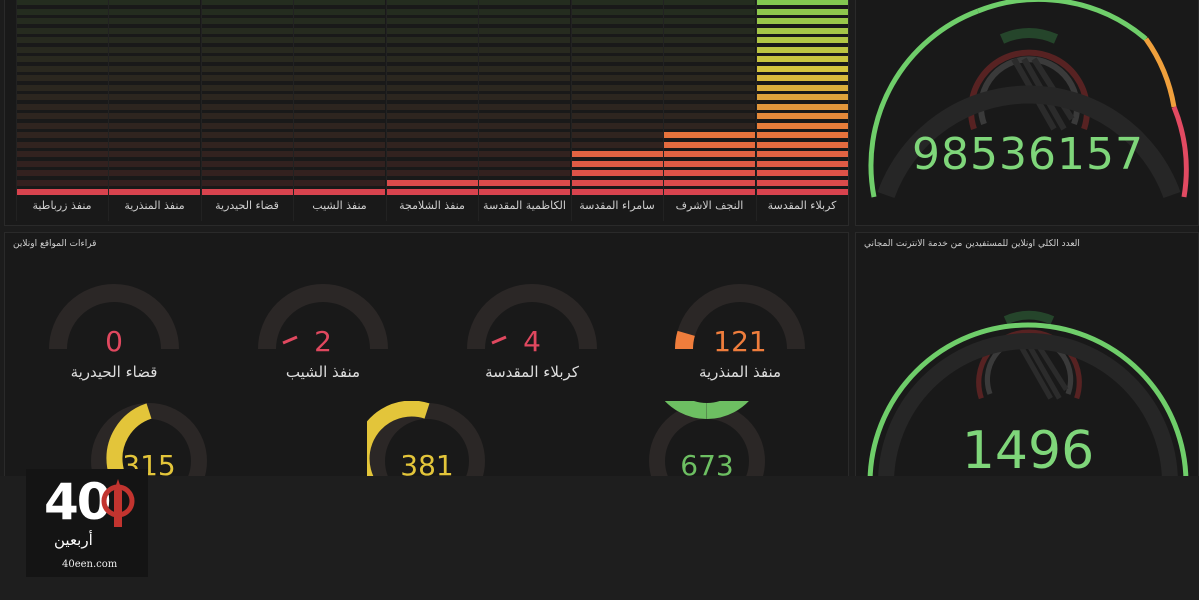 This screenshot has height=600, width=1199. What do you see at coordinates (114, 341) in the screenshot?
I see `gauge-value: 0` at bounding box center [114, 341].